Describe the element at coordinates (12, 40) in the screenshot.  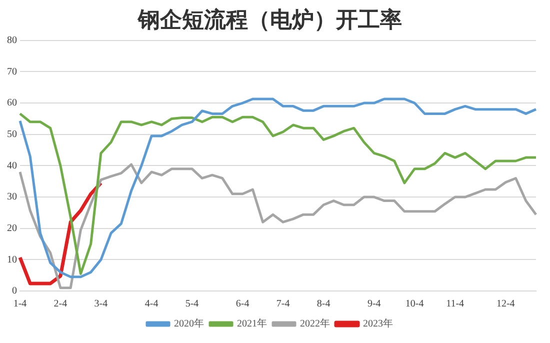
I see `y-tick-label: 80` at that location.